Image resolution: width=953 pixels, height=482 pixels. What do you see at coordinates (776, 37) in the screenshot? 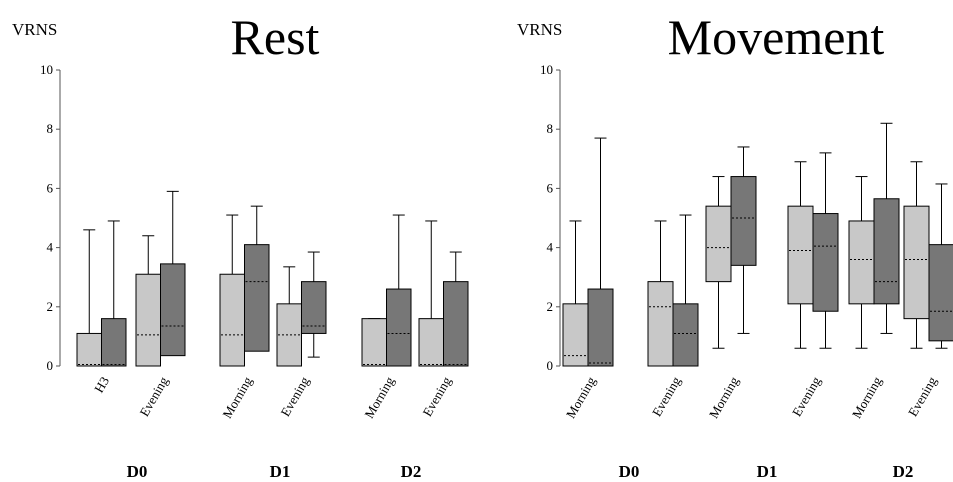
I see `chart-title: Movement` at bounding box center [776, 37].